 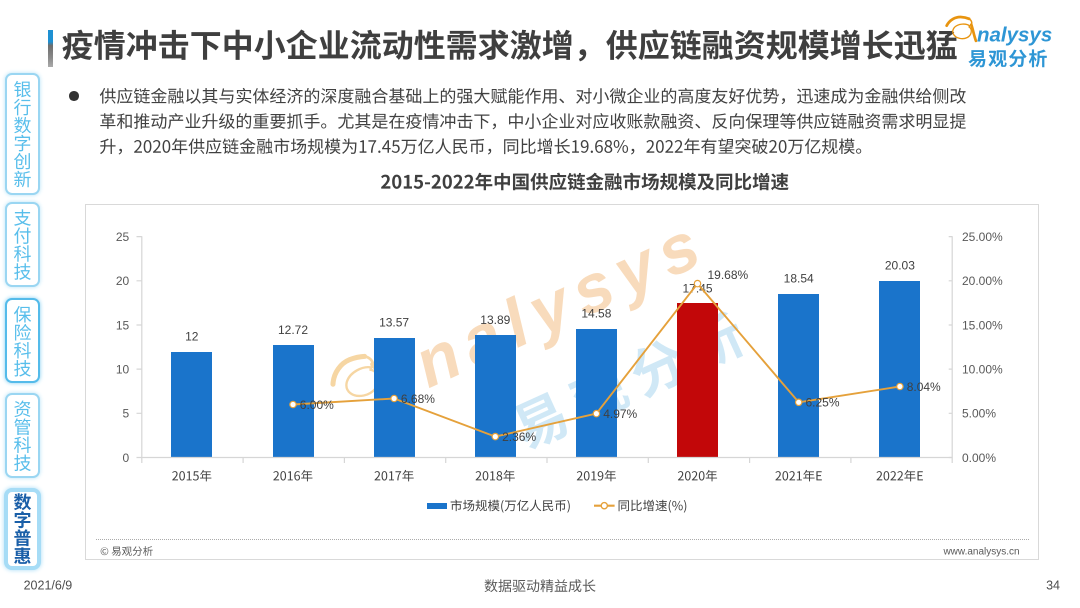 I want to click on svg-text: 25.00%, so click(x=982, y=237).